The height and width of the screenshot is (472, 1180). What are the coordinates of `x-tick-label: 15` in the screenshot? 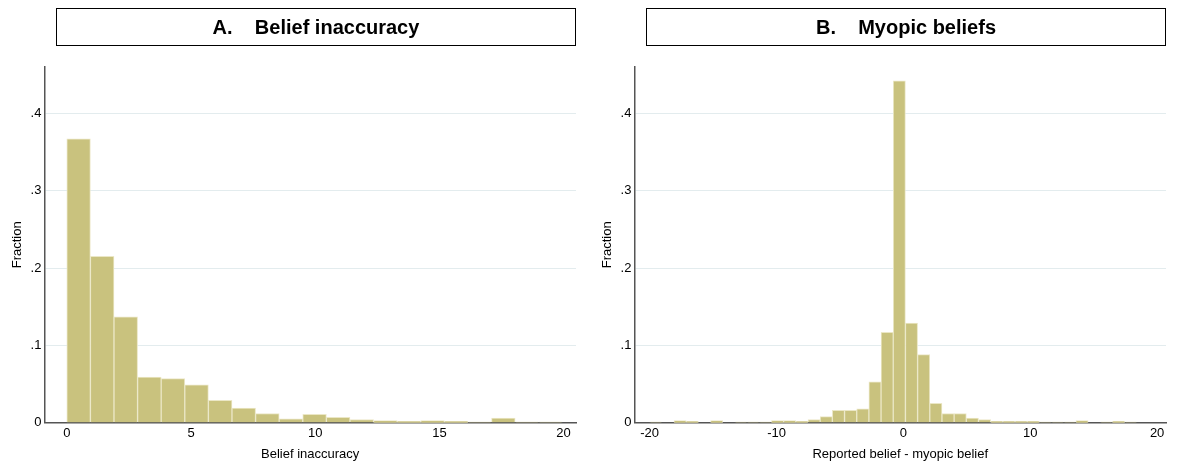 It's located at (439, 433).